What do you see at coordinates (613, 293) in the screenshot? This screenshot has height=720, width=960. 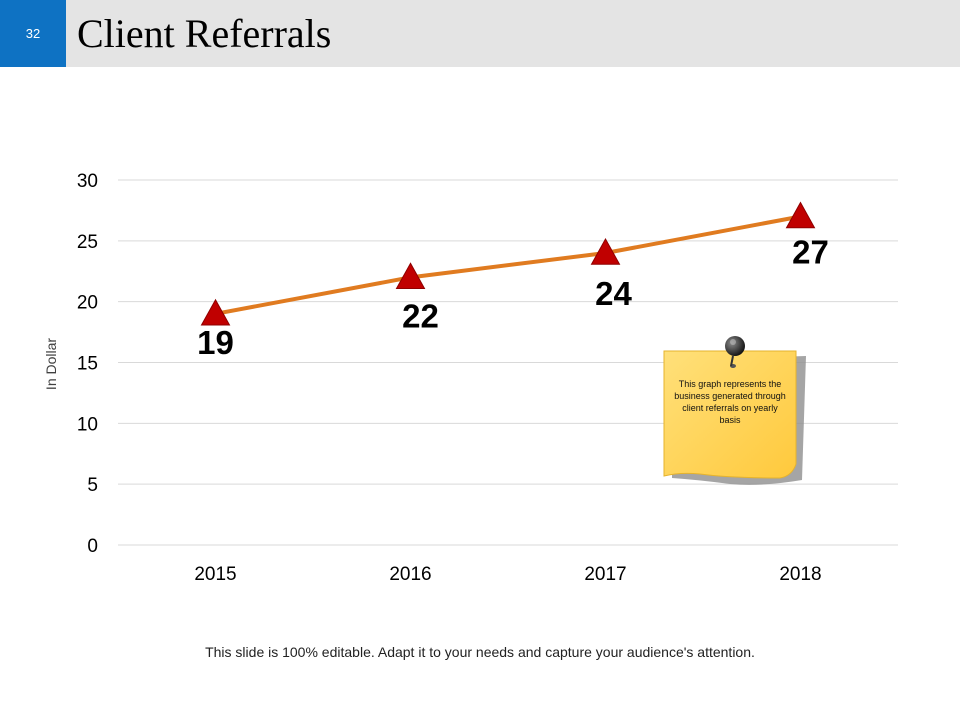 I see `data-label: 24` at bounding box center [613, 293].